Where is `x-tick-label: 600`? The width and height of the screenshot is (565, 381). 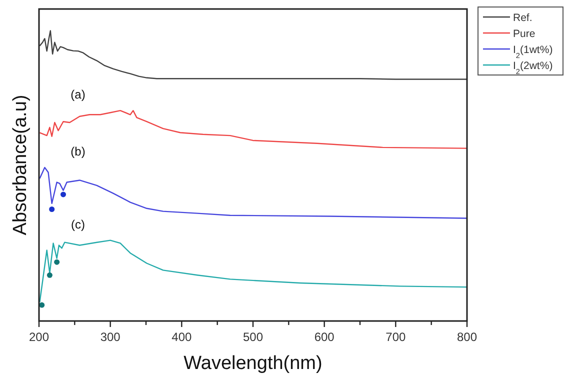 x-tick-label: 600 is located at coordinates (324, 337).